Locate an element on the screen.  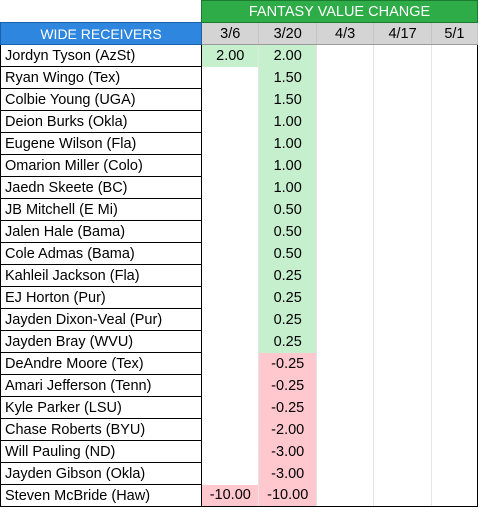
wide-receivers-header: WIDE RECEIVERS is located at coordinates (101, 33).